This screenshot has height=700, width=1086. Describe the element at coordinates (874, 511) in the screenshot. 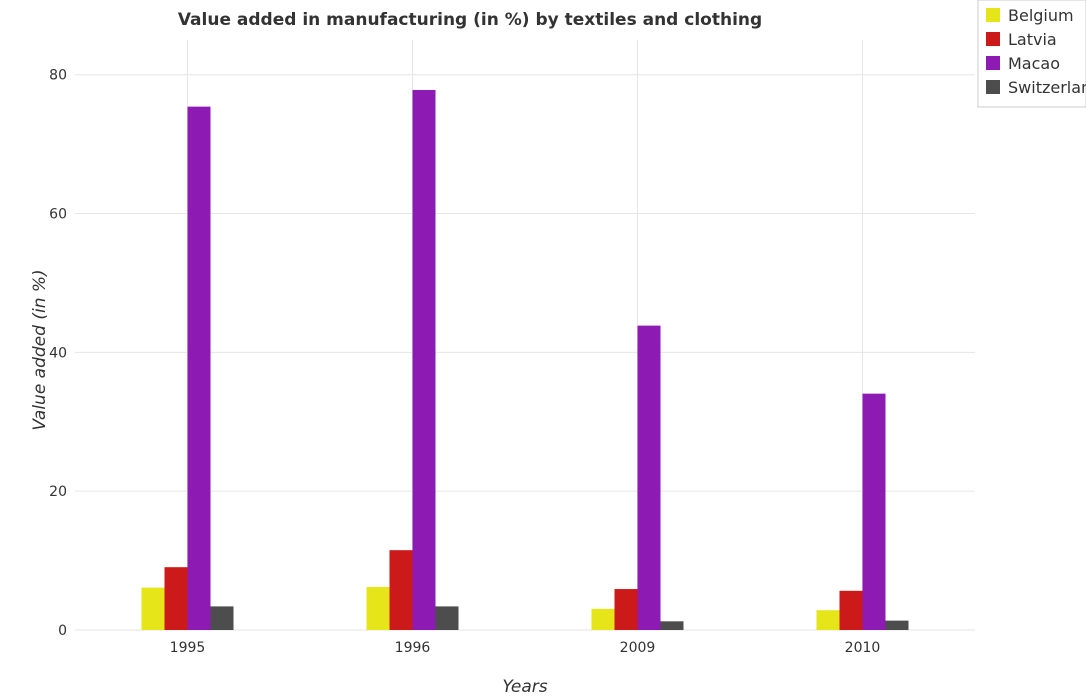

I see `bar-macao-2010` at that location.